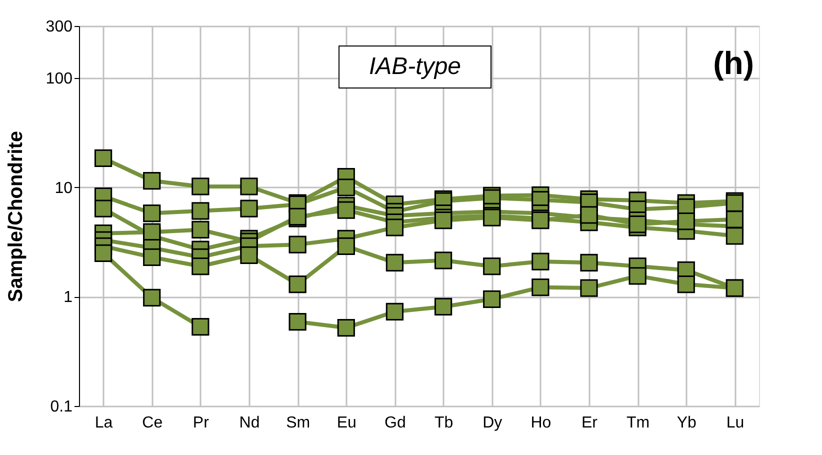 The width and height of the screenshot is (822, 455). What do you see at coordinates (395, 423) in the screenshot?
I see `x-tick-label: Gd` at bounding box center [395, 423].